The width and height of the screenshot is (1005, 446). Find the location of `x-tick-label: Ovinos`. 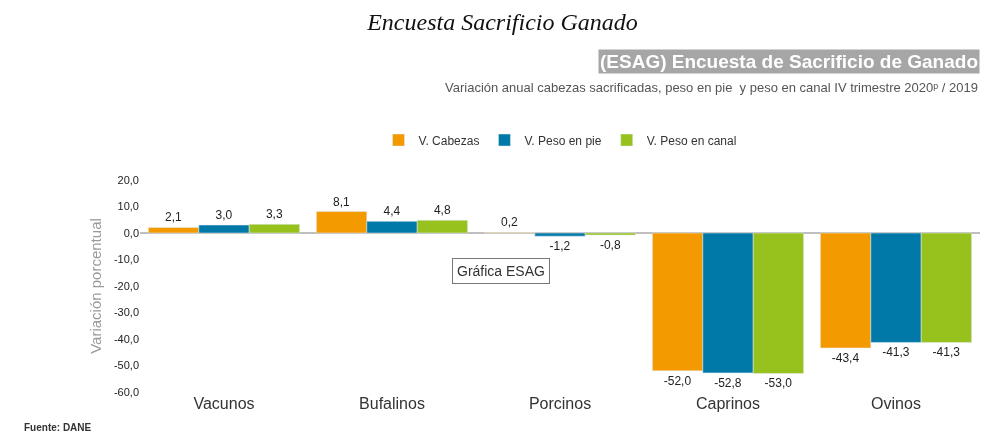

x-tick-label: Ovinos is located at coordinates (896, 403).